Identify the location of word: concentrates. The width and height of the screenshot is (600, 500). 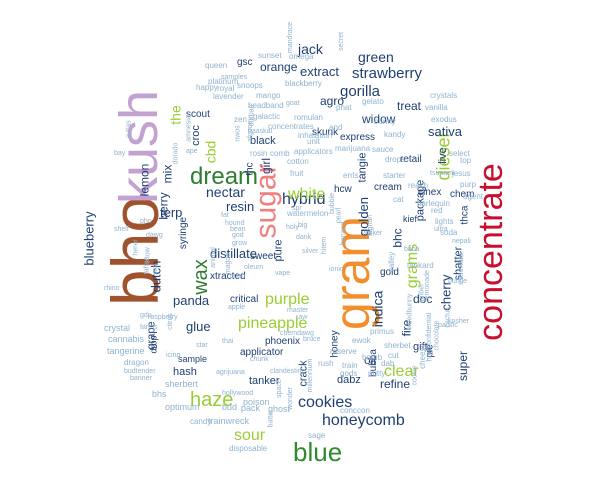
(291, 126).